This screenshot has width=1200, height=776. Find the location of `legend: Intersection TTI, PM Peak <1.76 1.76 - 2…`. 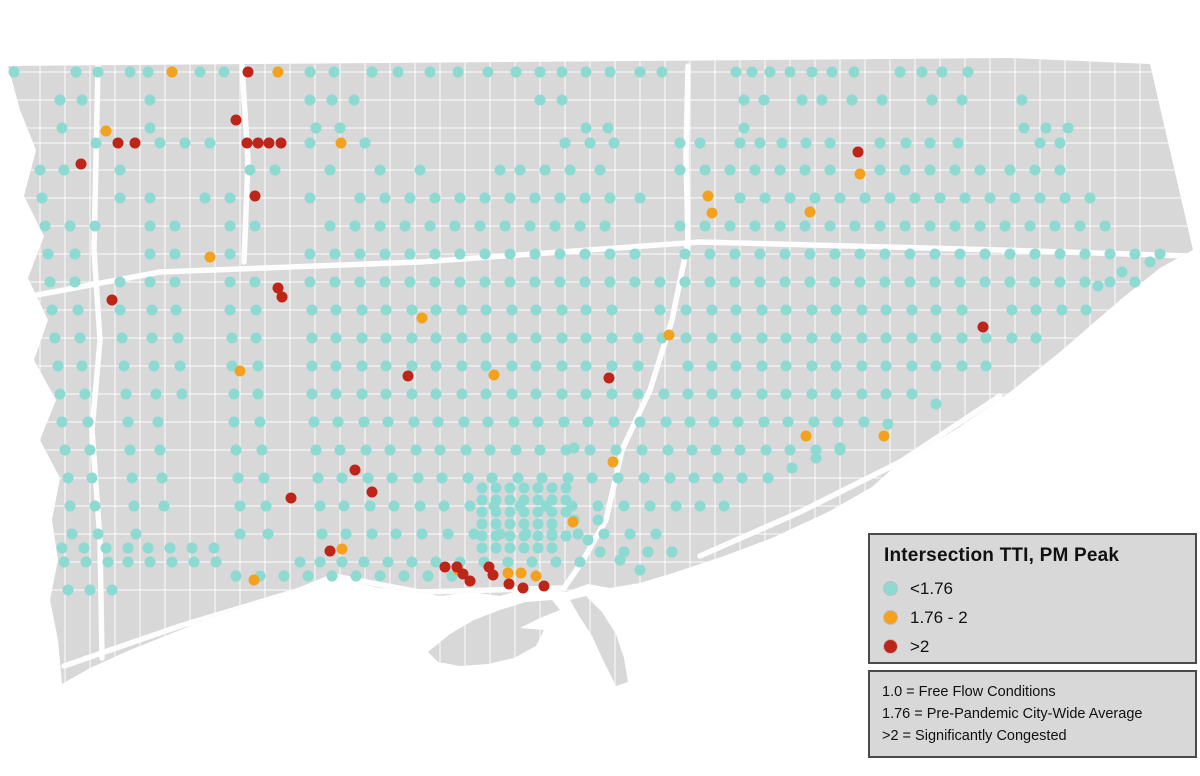

legend: Intersection TTI, PM Peak <1.76 1.76 - 2… is located at coordinates (1032, 598).